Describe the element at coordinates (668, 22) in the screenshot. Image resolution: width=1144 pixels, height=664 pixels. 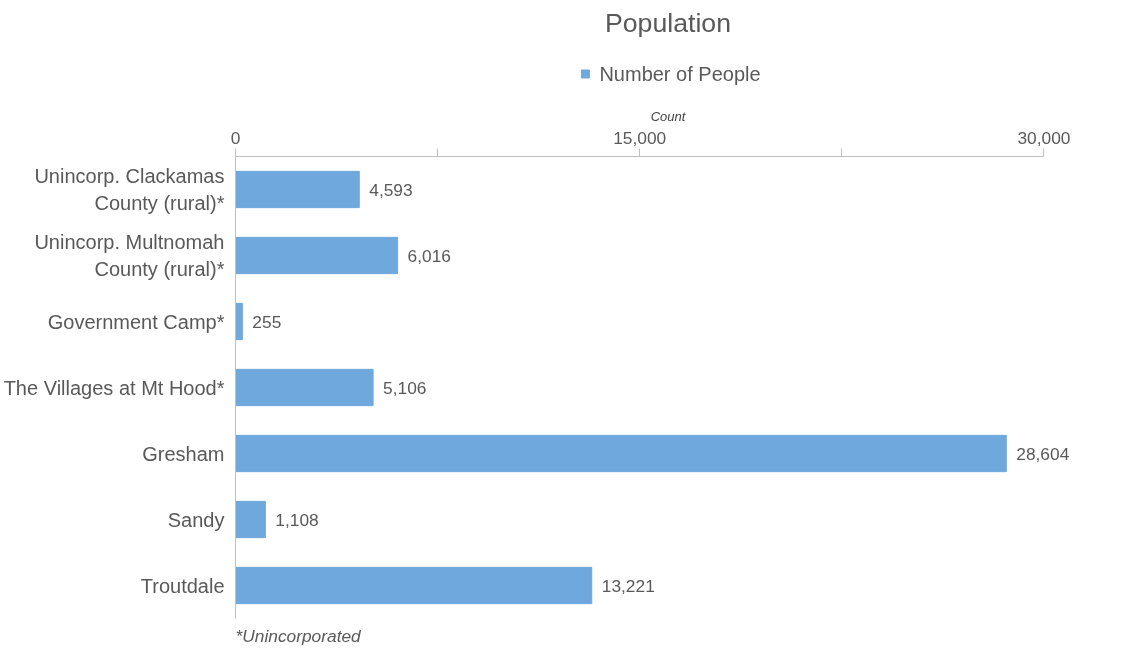
I see `chart-title: Population` at that location.